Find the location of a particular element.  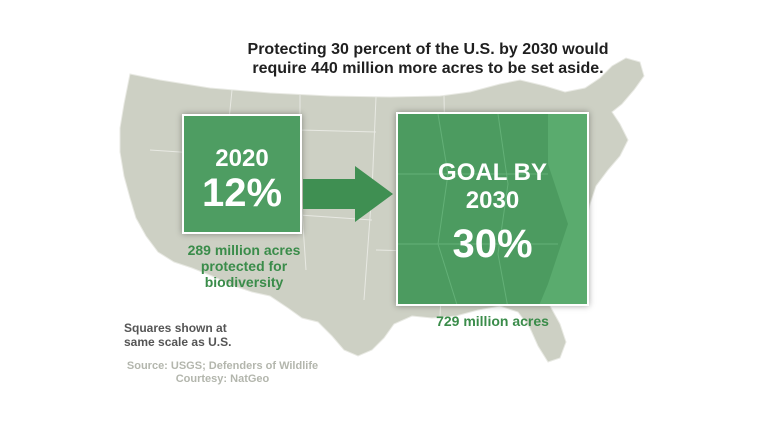

source-line: Source: USGS; Defenders of Wildlife is located at coordinates (222, 366).